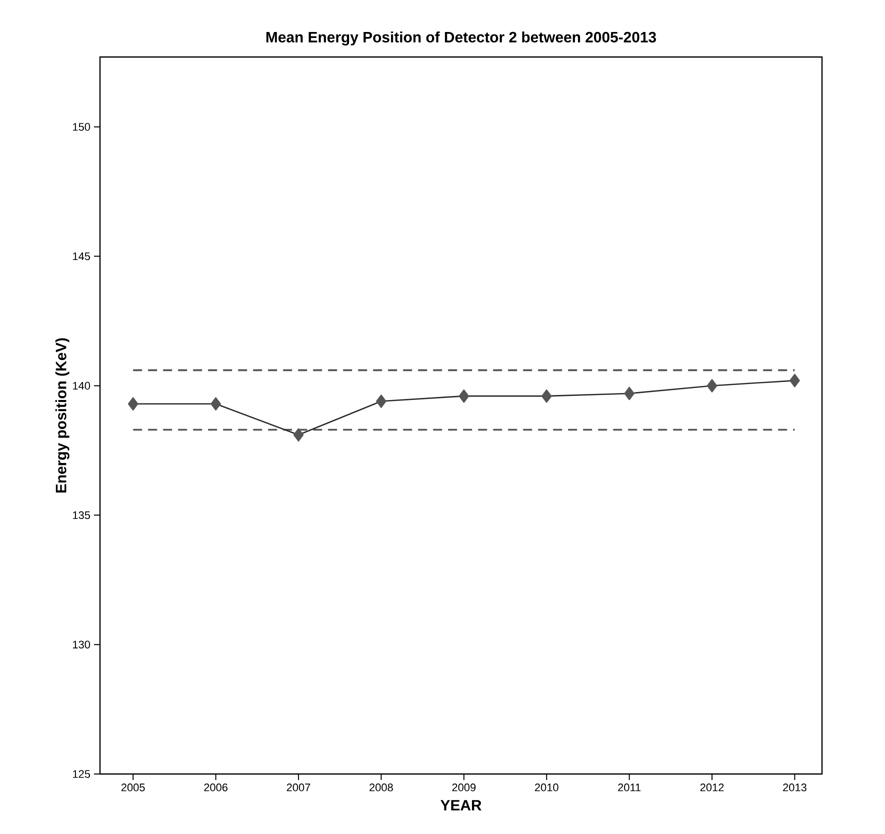  Describe the element at coordinates (216, 788) in the screenshot. I see `x-tick-label: 2006` at that location.